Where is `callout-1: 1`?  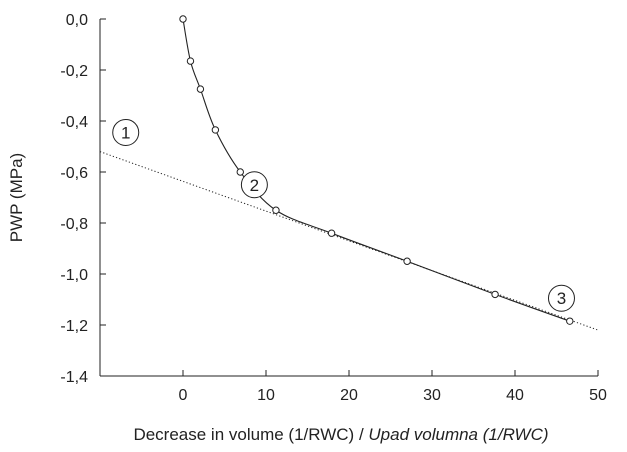 callout-1: 1 is located at coordinates (126, 132).